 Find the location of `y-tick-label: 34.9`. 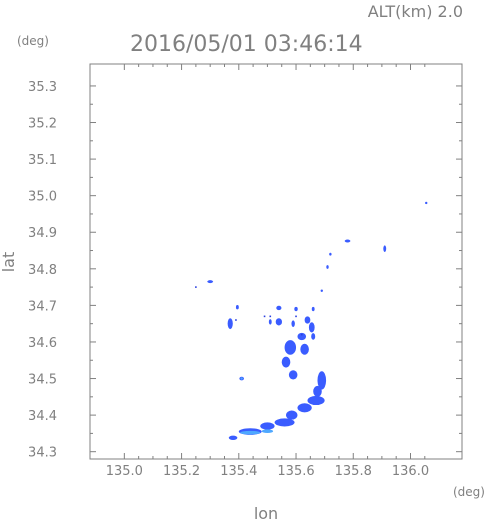

y-tick-label: 34.9 is located at coordinates (42, 233).